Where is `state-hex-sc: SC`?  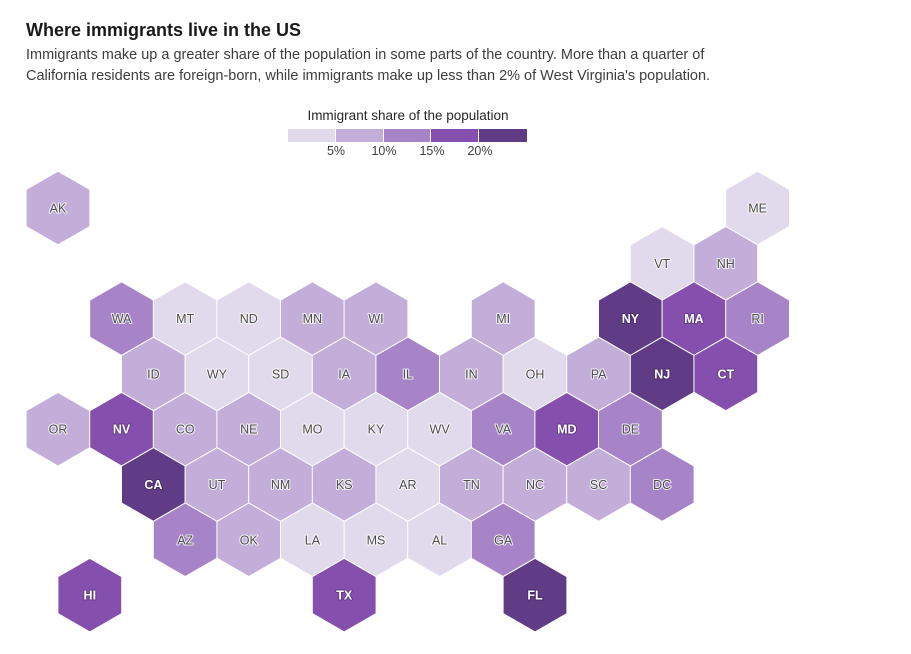 state-hex-sc: SC is located at coordinates (598, 484).